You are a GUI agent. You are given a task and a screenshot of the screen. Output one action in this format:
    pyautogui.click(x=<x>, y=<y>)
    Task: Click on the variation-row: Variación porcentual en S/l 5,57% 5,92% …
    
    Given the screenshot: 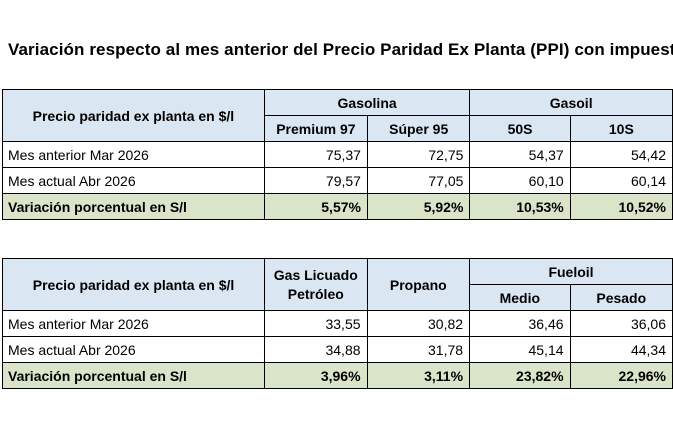 What is the action you would take?
    pyautogui.click(x=337, y=206)
    